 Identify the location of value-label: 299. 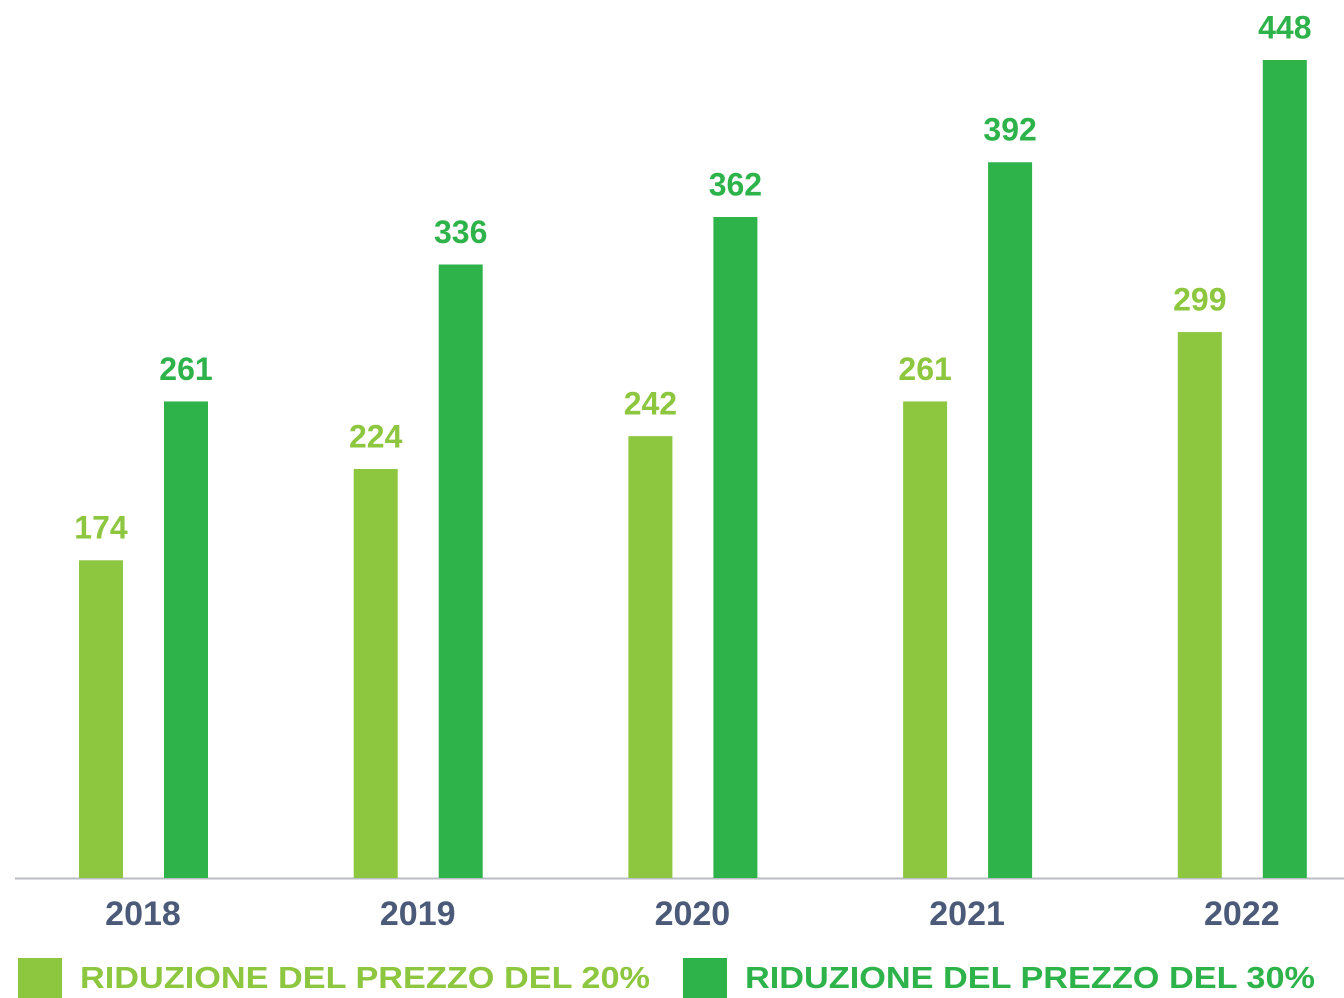
(1199, 300).